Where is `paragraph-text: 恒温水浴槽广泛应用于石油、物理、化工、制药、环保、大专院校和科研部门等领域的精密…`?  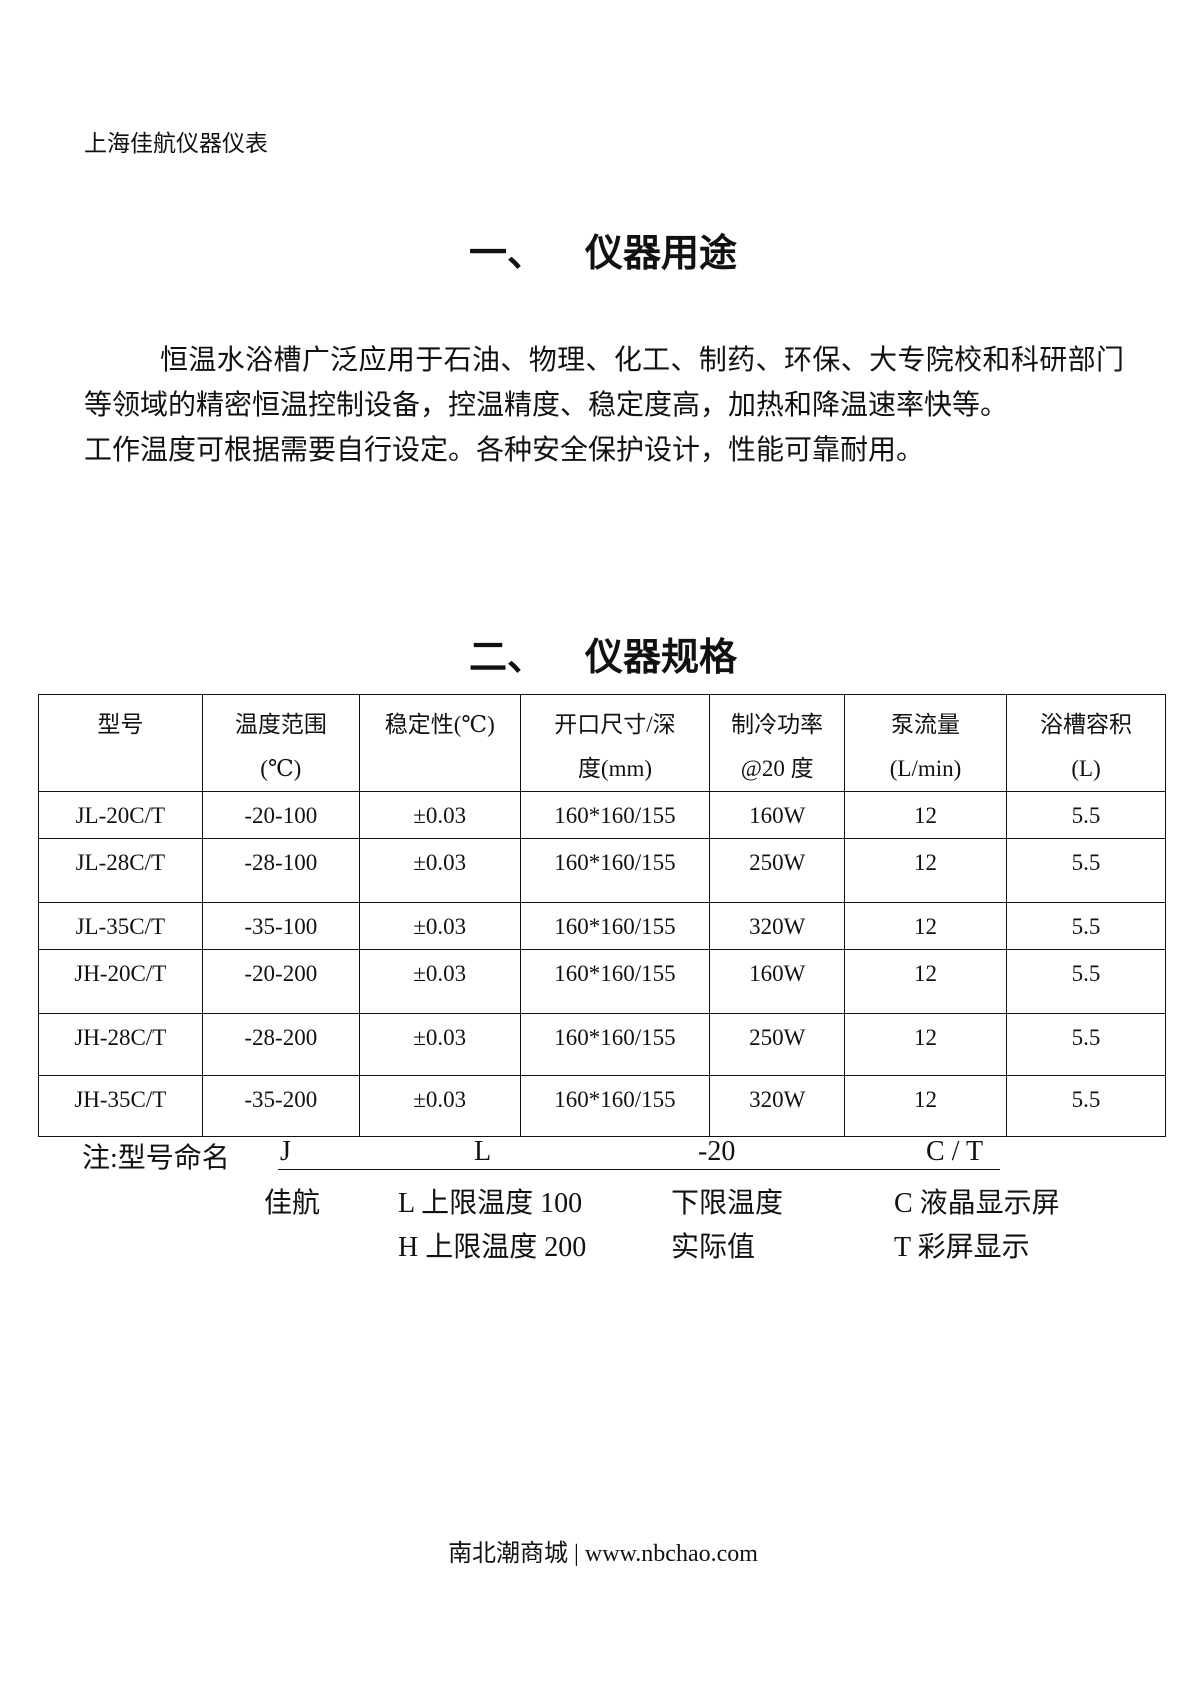
paragraph-text: 恒温水浴槽广泛应用于石油、物理、化工、制药、环保、大专院校和科研部门等领域的精密… is located at coordinates (604, 383).